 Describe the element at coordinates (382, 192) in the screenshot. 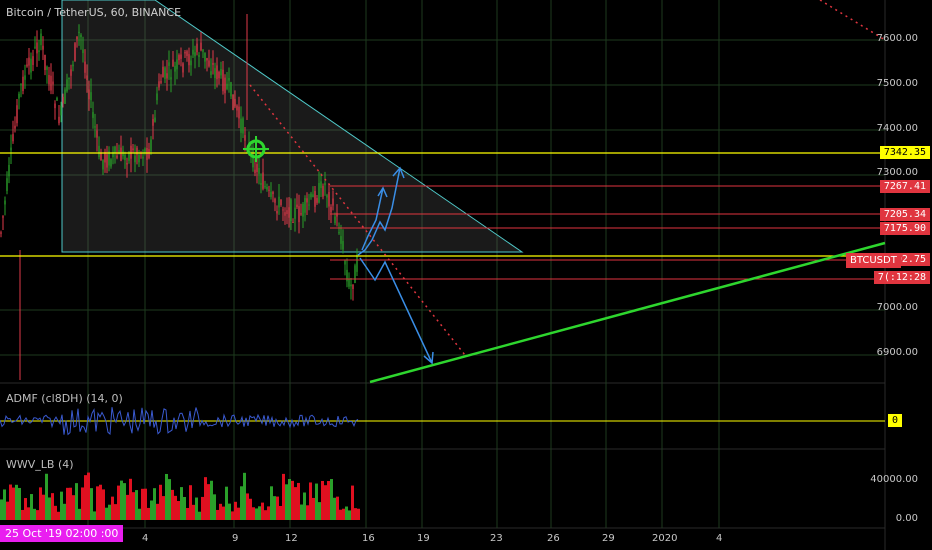

I see `arrow-head-icon` at that location.